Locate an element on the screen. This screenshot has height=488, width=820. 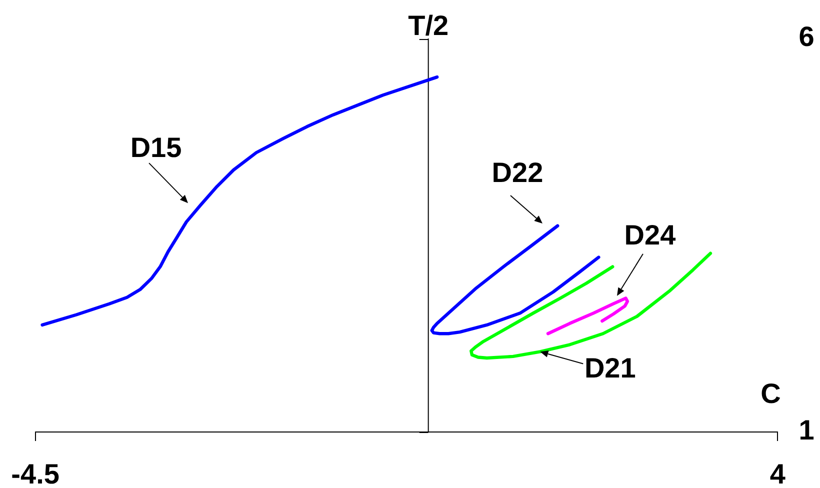
y-axis-title: T/2 is located at coordinates (428, 25).